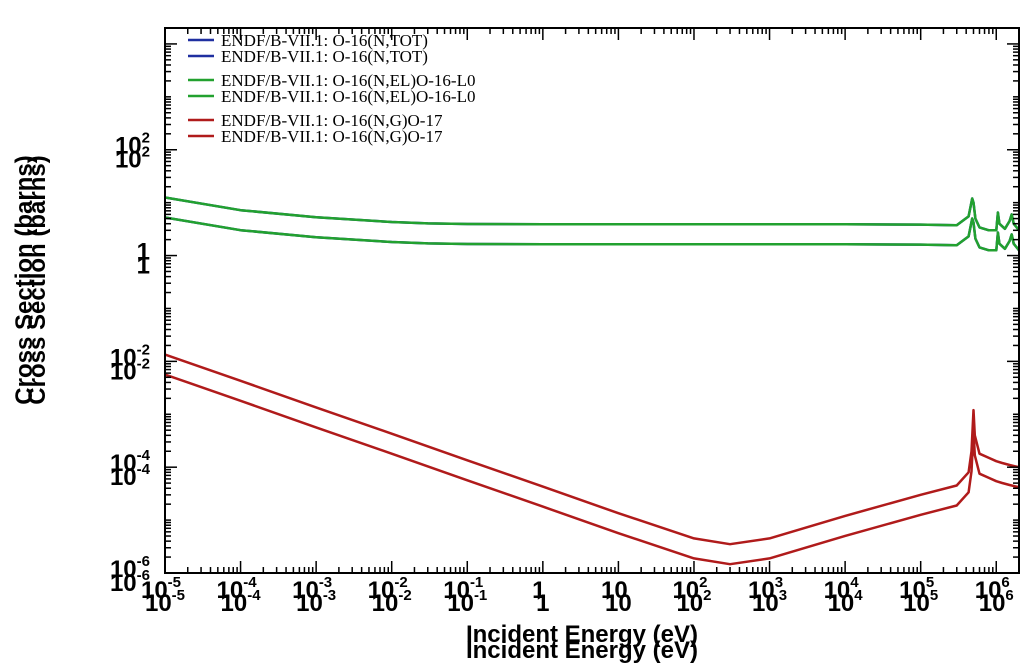 This screenshot has height=669, width=1023. I want to click on x-tick-label: 10⁶, so click(992, 589).